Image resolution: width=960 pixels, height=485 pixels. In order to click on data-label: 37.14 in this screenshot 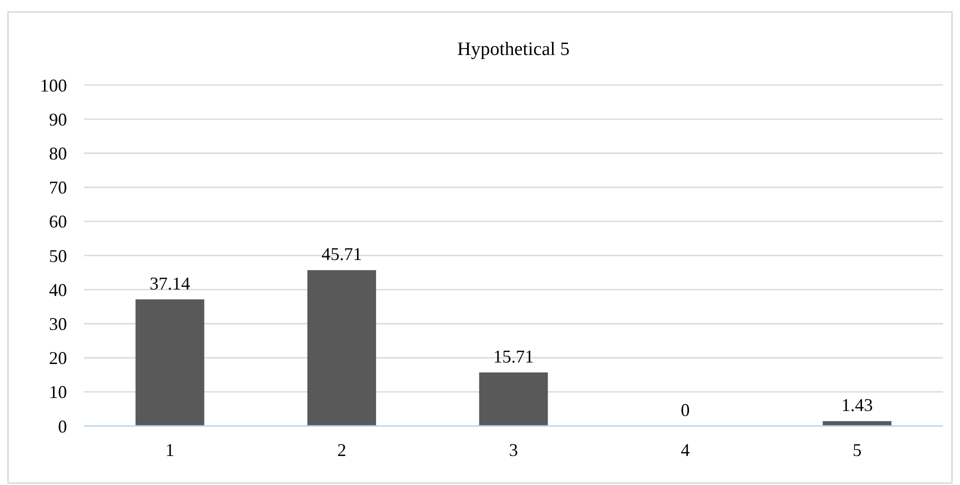, I will do `click(170, 283)`.